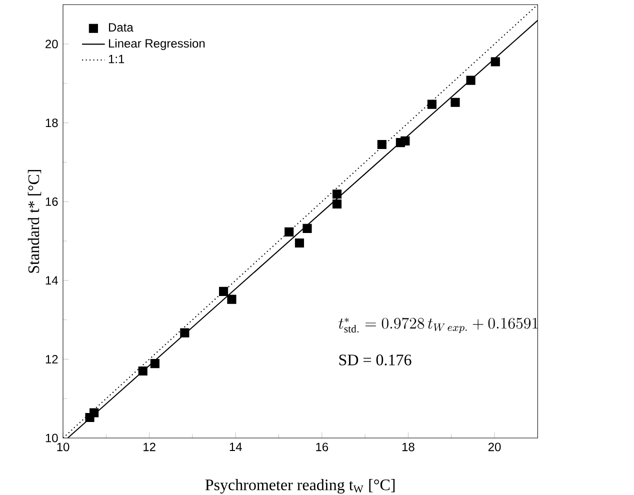 This screenshot has width=634, height=495. What do you see at coordinates (322, 447) in the screenshot?
I see `x-tick-label: 16` at bounding box center [322, 447].